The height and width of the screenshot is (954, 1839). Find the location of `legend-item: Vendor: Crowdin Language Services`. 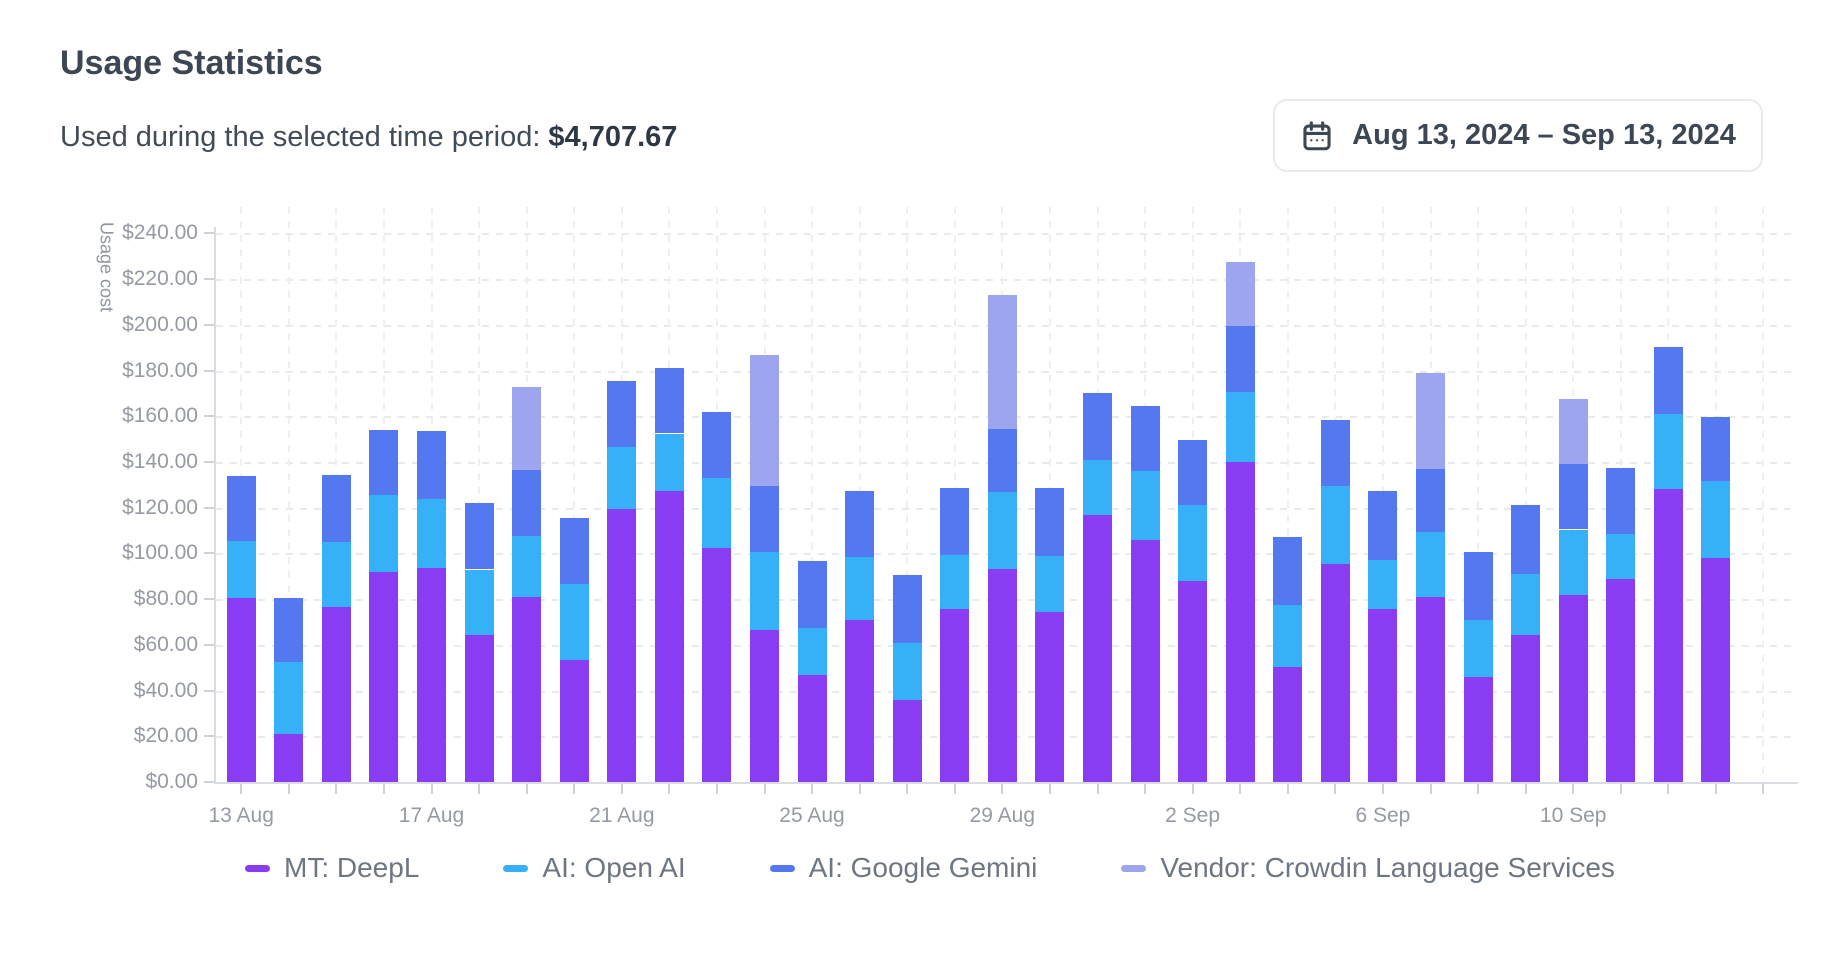

legend-item: Vendor: Crowdin Language Services is located at coordinates (1368, 868).